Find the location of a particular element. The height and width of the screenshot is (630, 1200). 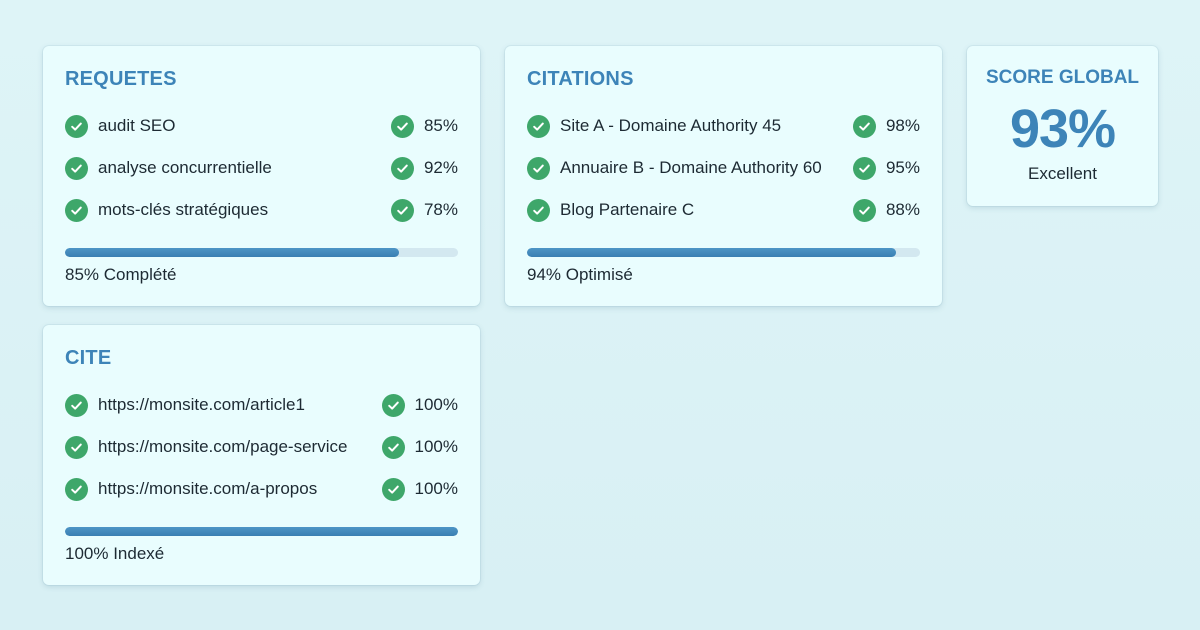

list-item-status: 88% is located at coordinates (886, 210).